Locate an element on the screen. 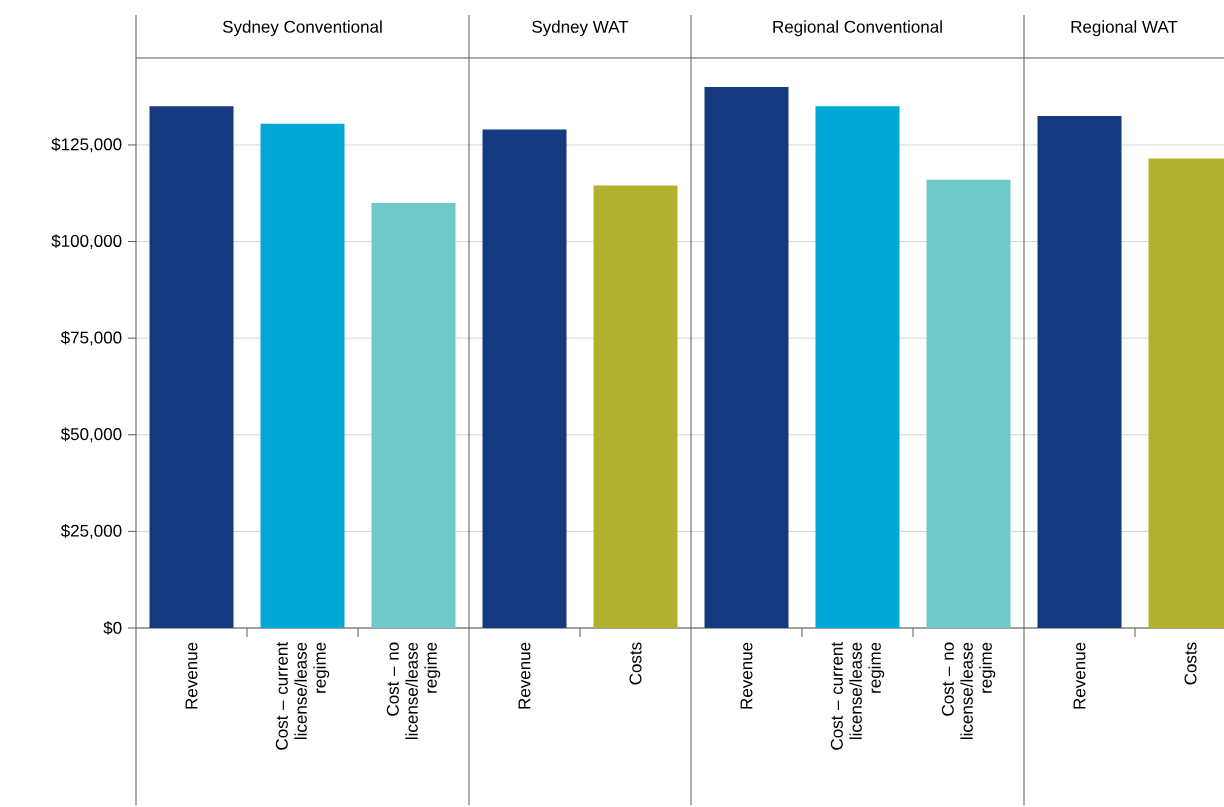  y-tick-label: $25,000 is located at coordinates (91, 531).